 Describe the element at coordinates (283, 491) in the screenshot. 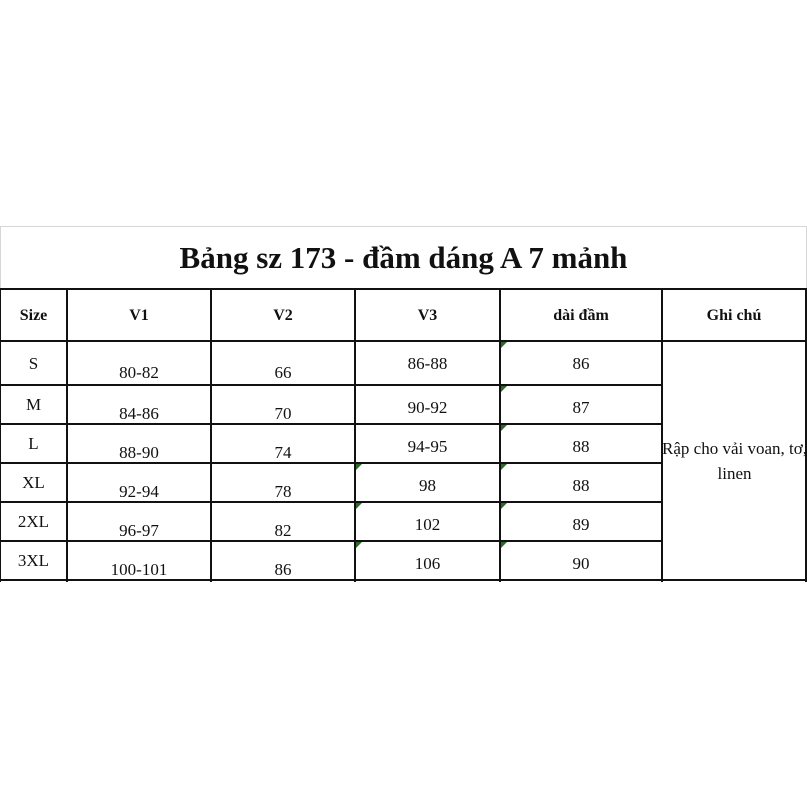

I see `table-cell-v2: 78` at that location.